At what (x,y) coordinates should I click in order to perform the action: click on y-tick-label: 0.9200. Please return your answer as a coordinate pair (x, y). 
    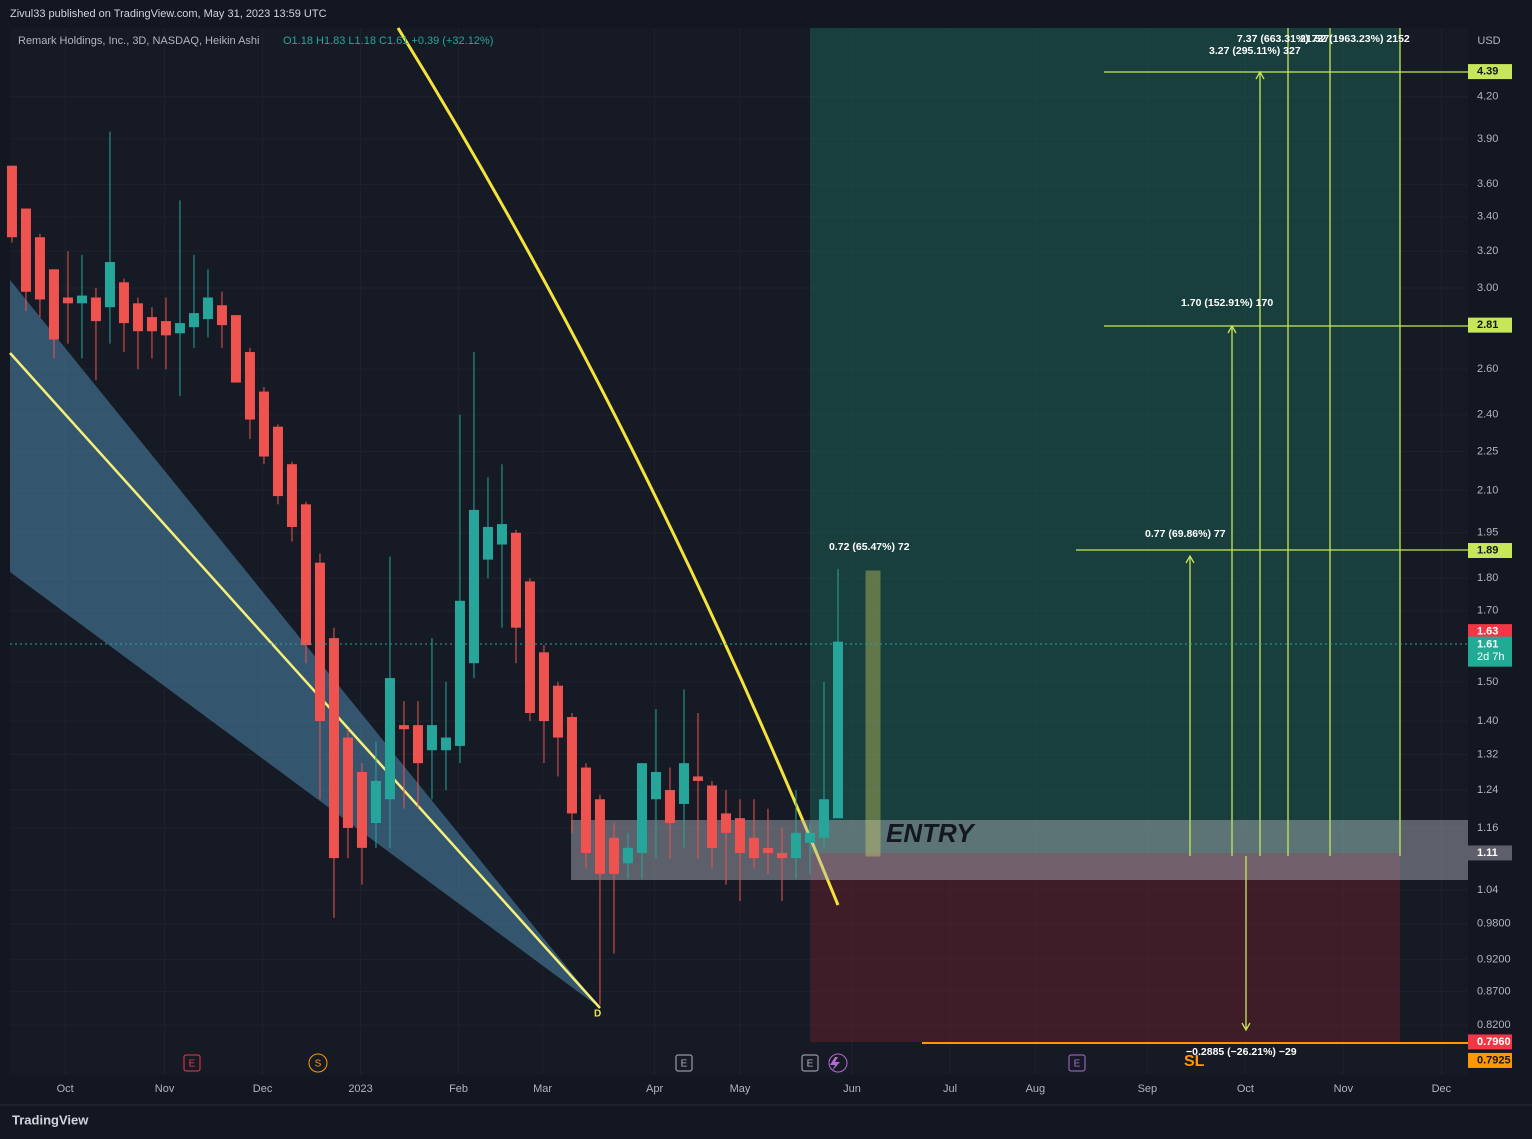
    Looking at the image, I should click on (1494, 960).